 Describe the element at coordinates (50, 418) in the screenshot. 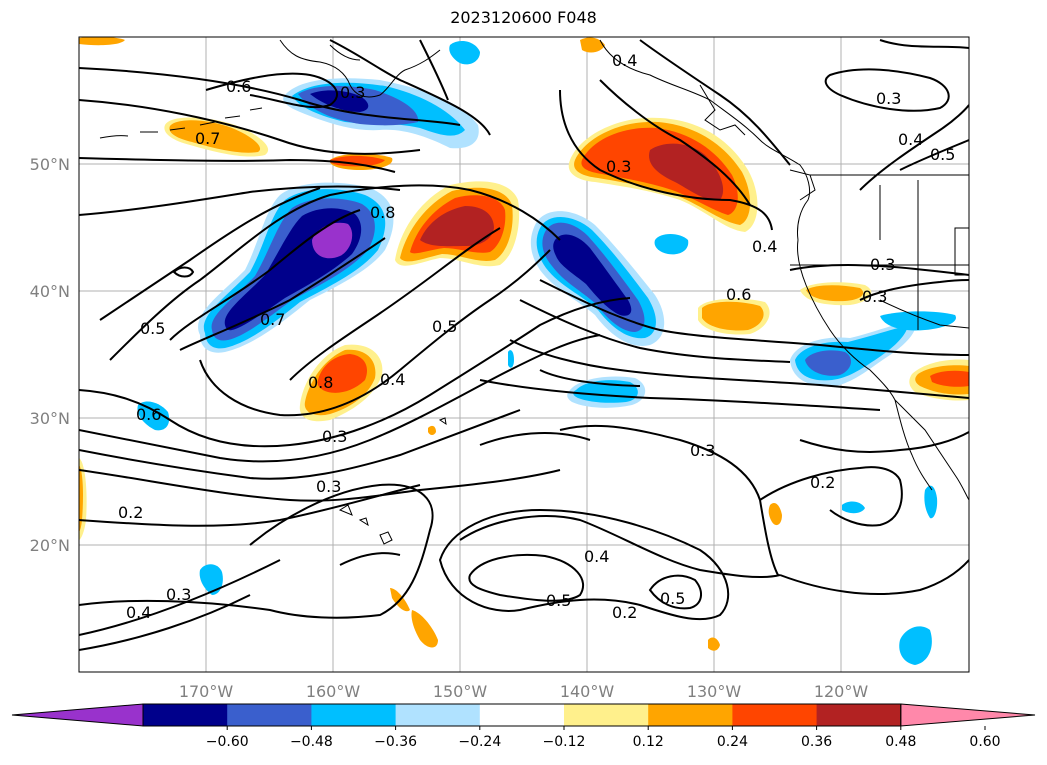

I see `lat-tick-label: 30°N` at that location.